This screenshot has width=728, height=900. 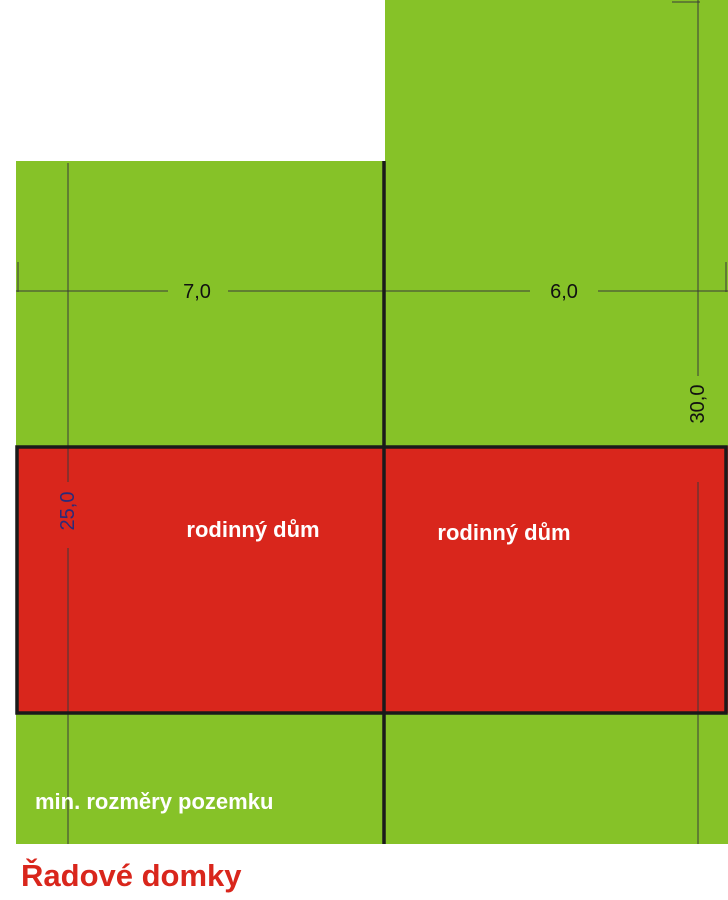 I want to click on right-plot-width-label: 6,0, so click(x=564, y=292).